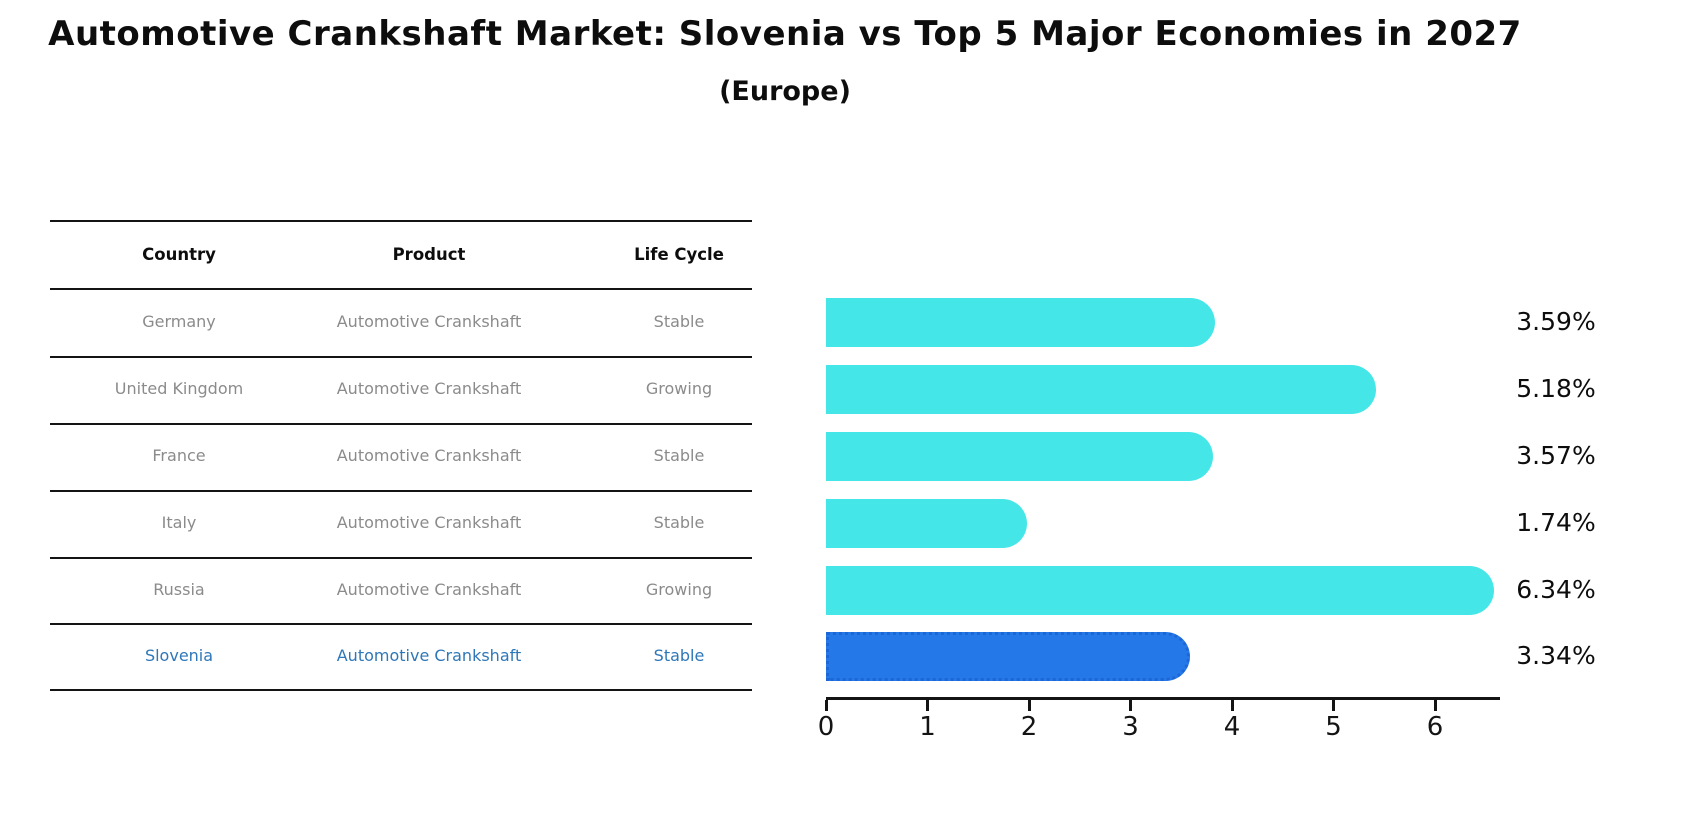 This screenshot has width=1682, height=823. I want to click on x-tick-label: 3, so click(1130, 727).